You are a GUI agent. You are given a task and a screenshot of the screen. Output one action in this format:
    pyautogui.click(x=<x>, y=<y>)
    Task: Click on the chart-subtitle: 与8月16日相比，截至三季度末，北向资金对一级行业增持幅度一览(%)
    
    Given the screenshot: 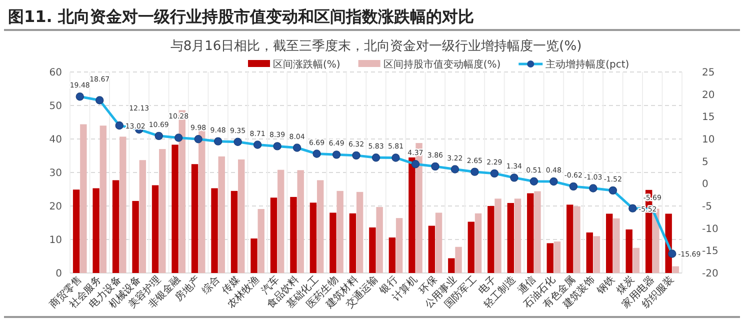 What is the action you would take?
    pyautogui.click(x=376, y=46)
    